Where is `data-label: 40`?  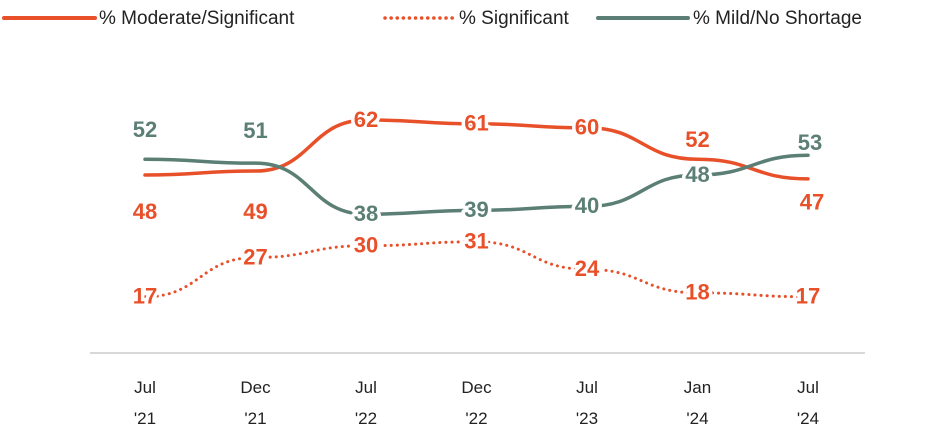 data-label: 40 is located at coordinates (587, 205).